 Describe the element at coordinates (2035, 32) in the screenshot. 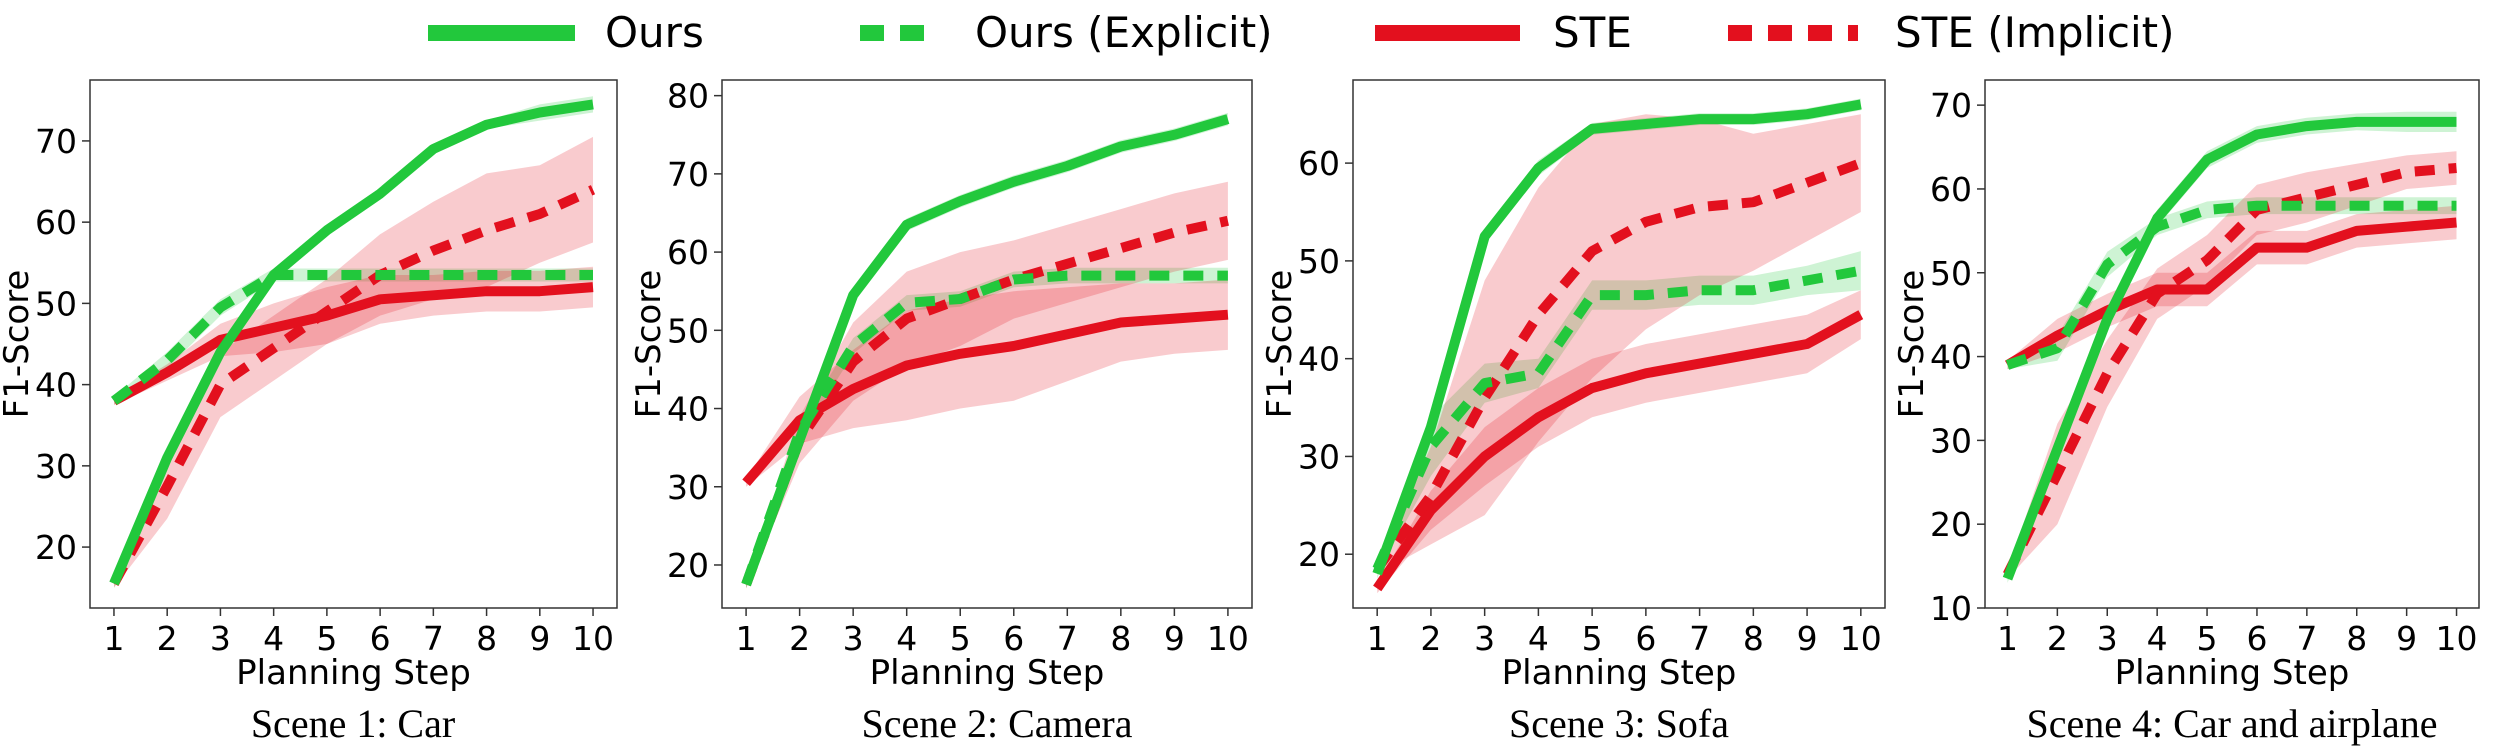

I see `legend-label: STE (Implicit)` at that location.